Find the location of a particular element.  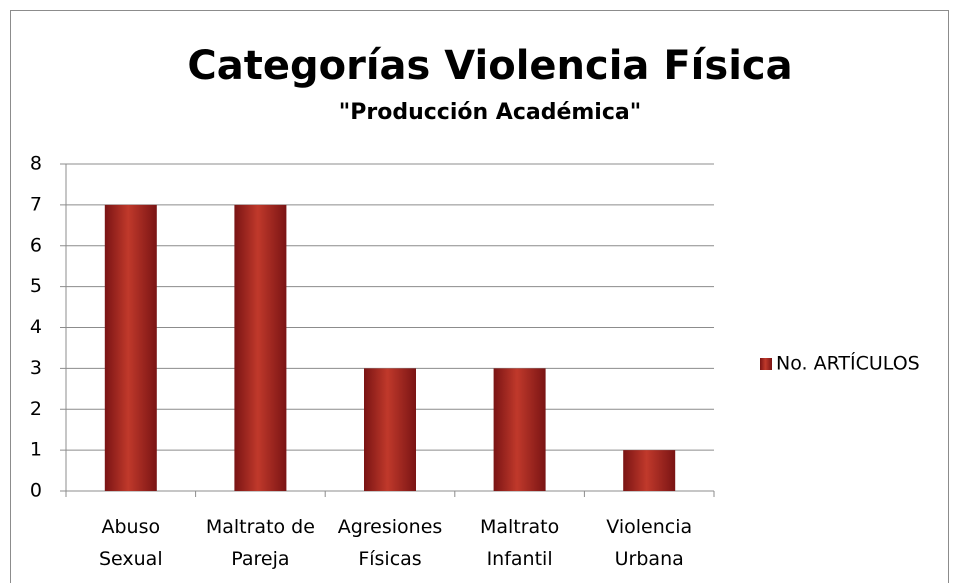

y-tick-label: 6 is located at coordinates (36, 245).